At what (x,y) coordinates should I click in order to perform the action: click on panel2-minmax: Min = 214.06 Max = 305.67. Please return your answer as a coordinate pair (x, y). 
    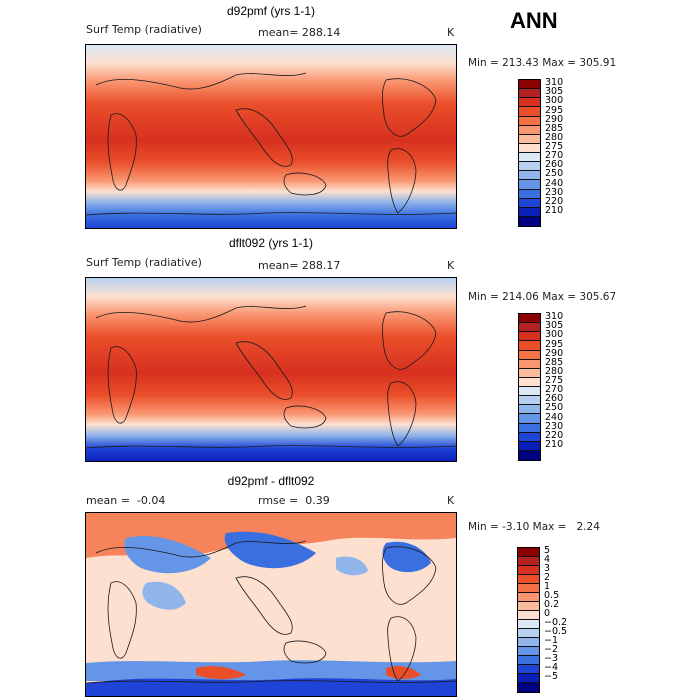
    Looking at the image, I should click on (542, 297).